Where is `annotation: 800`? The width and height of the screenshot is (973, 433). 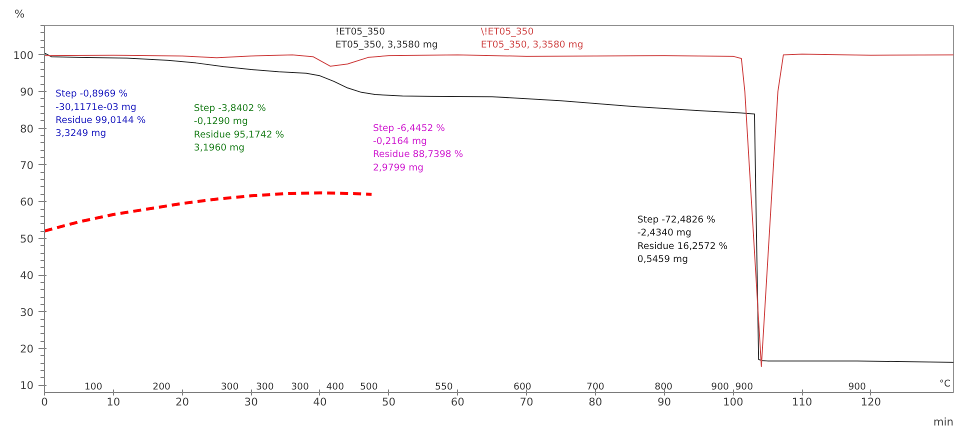
annotation: 800 is located at coordinates (663, 387).